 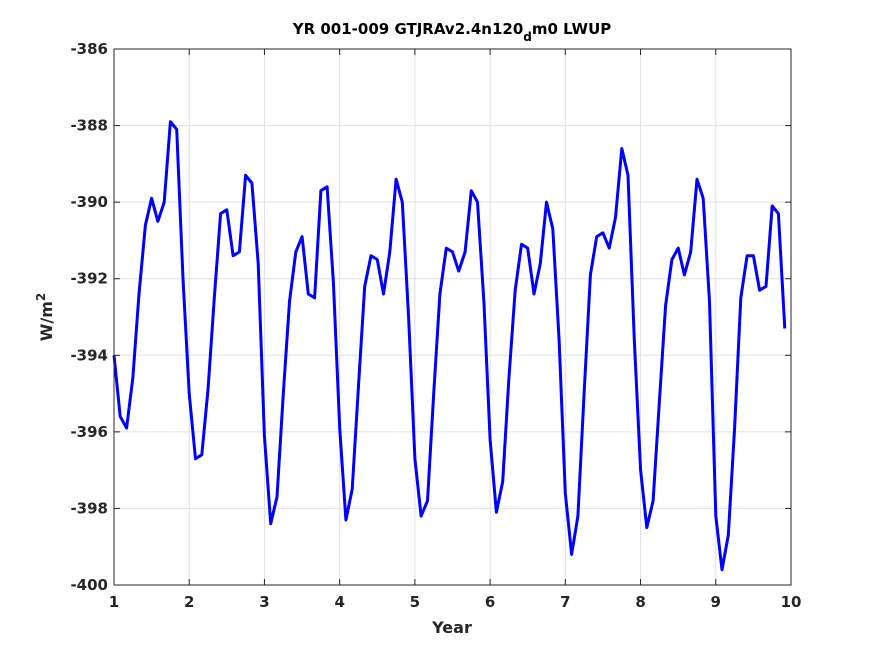 I want to click on chart-title-main: YR 001-009 GTJRAv2.4n120, so click(x=408, y=29).